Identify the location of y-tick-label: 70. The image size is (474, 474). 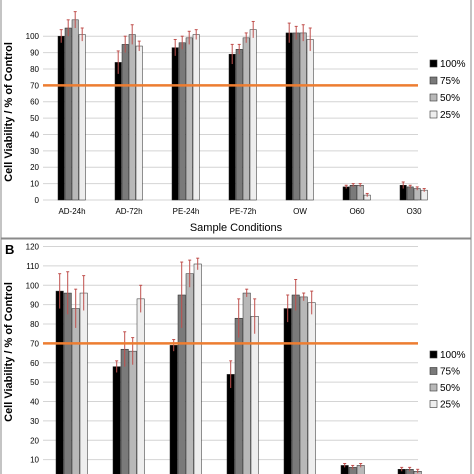
(34, 343).